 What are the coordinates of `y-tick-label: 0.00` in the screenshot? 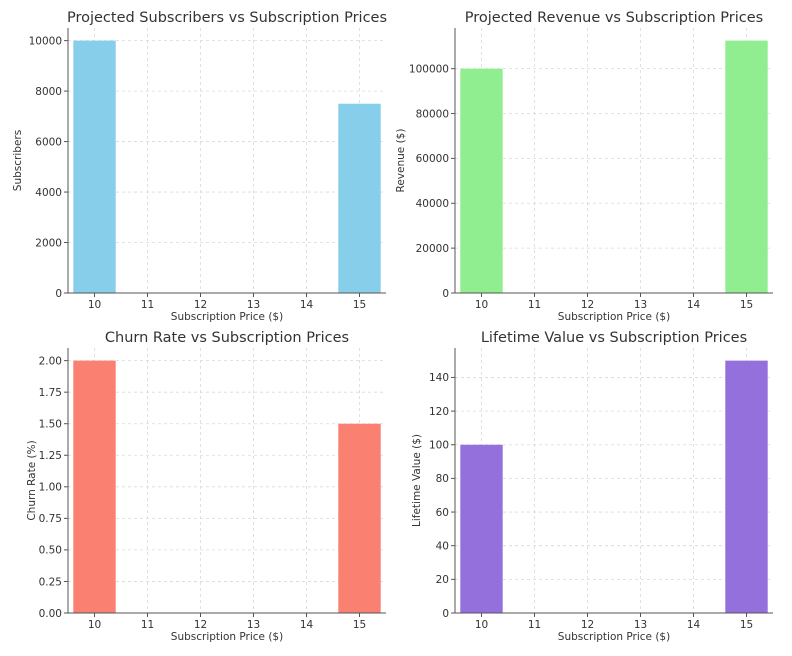 It's located at (50, 614).